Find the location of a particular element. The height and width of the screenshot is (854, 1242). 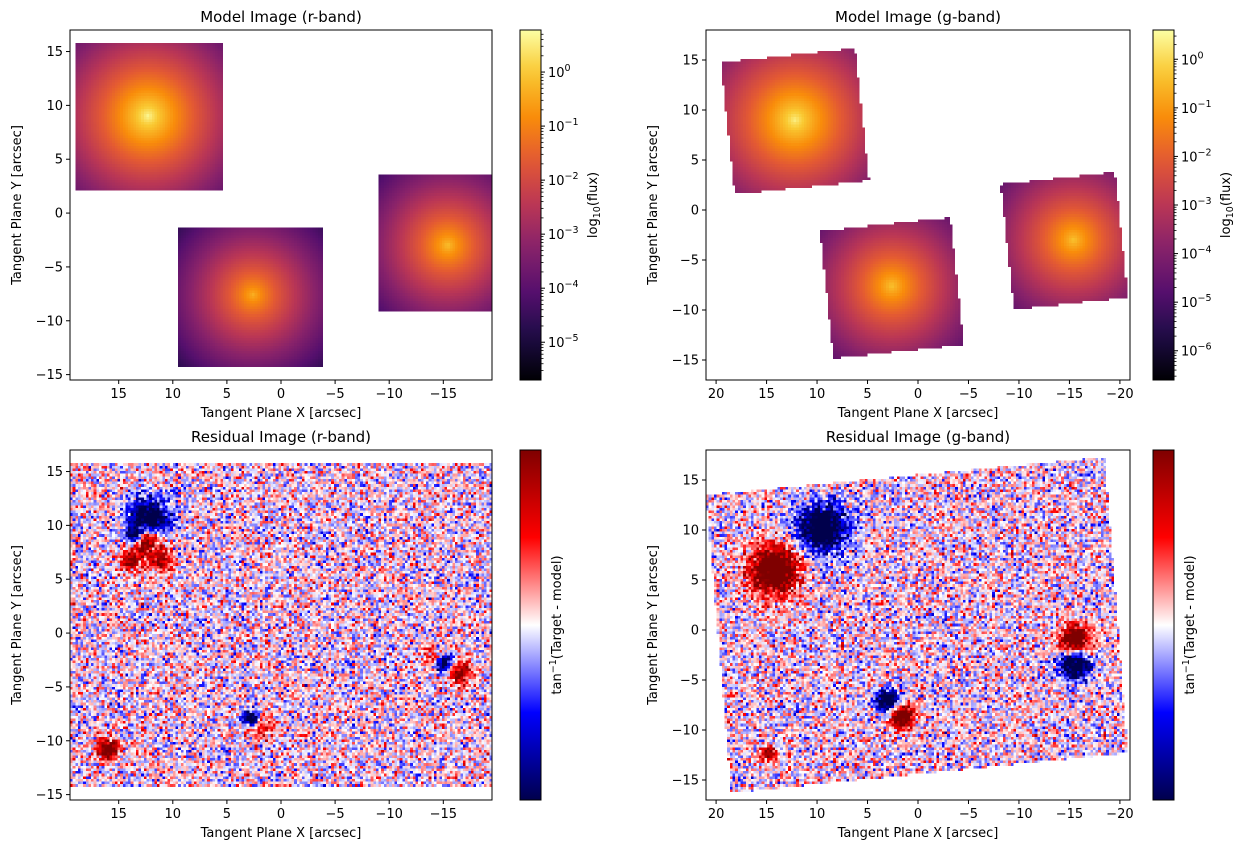

chart-title: Residual Image (r-band) is located at coordinates (281, 437).